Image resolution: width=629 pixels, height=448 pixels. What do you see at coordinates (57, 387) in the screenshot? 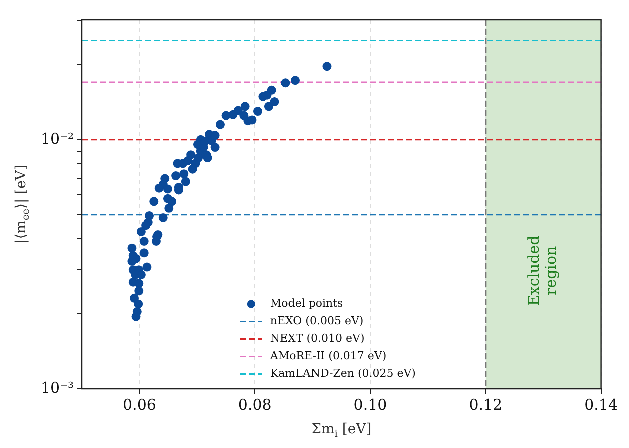
I see `y-tick-label: 10⁻³` at bounding box center [57, 387].